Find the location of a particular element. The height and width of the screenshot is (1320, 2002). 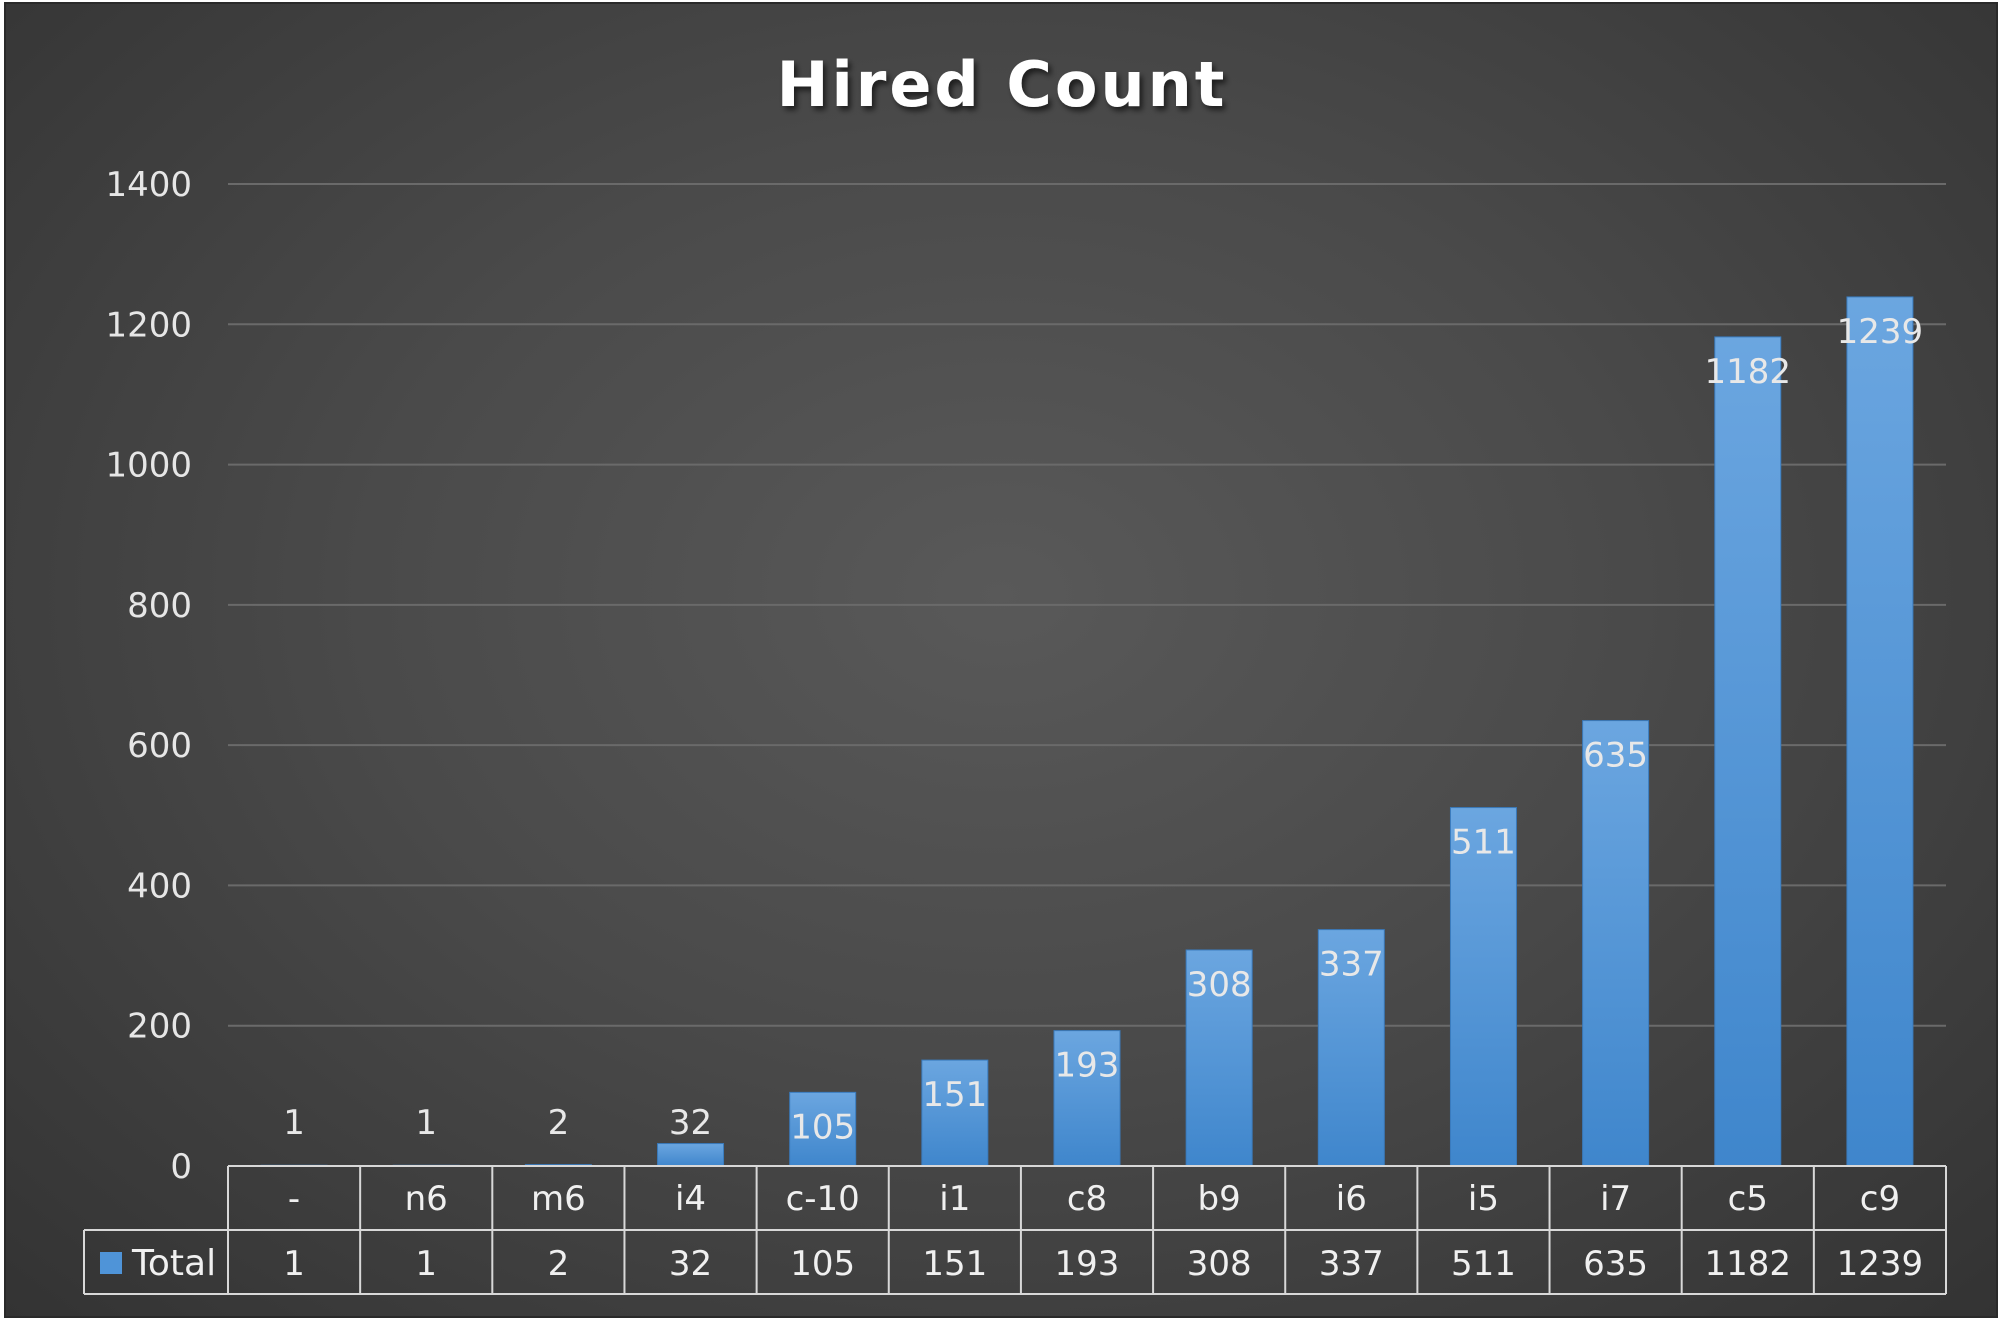

bar-i1 is located at coordinates (955, 1113).